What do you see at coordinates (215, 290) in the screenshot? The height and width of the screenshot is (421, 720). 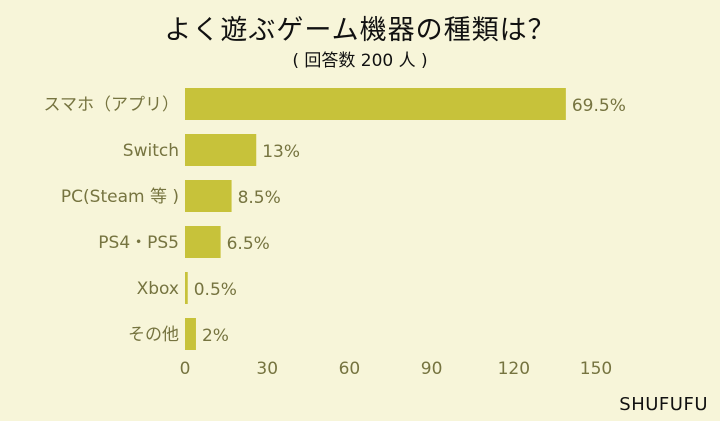 I see `value-label: 0.5%` at bounding box center [215, 290].